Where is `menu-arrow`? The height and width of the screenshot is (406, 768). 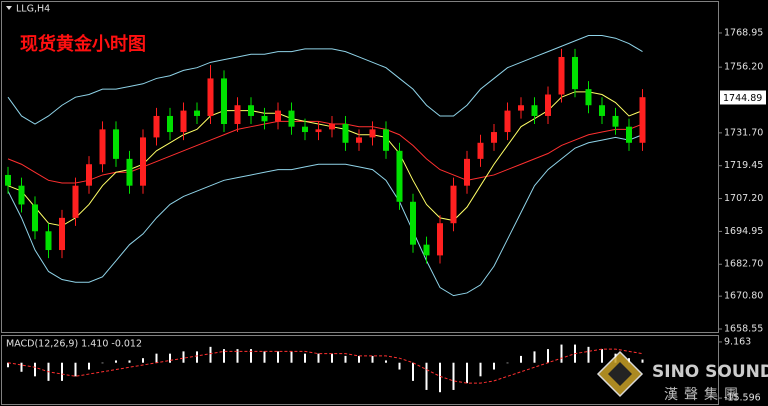
menu-arrow is located at coordinates (9, 8).